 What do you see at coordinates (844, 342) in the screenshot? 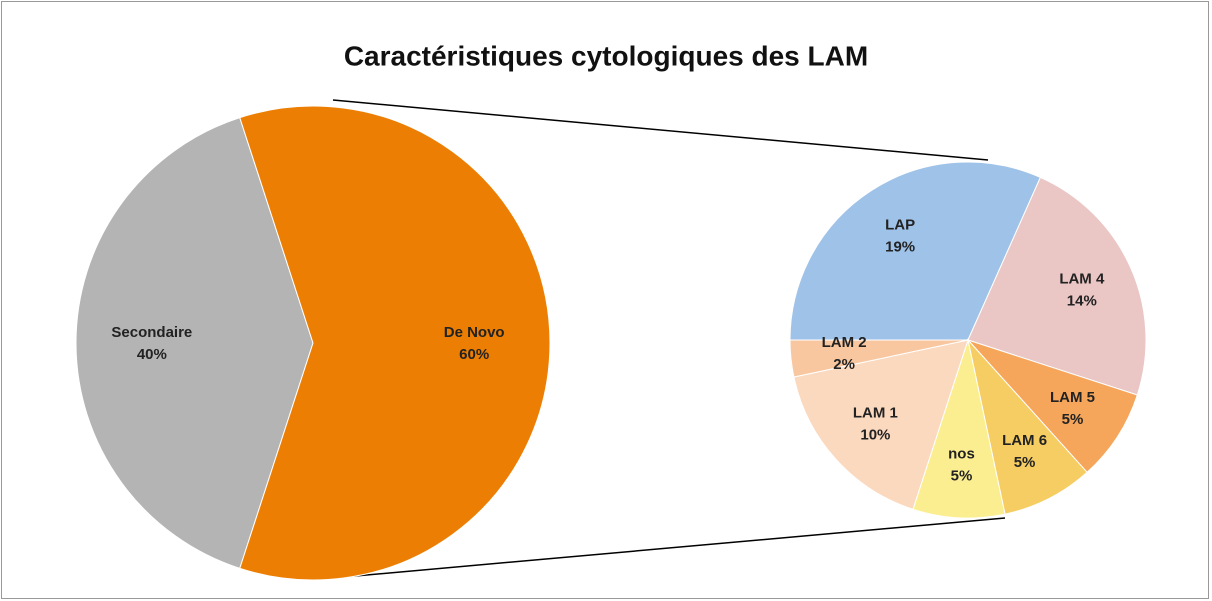
I see `slice-label: LAM 2` at bounding box center [844, 342].